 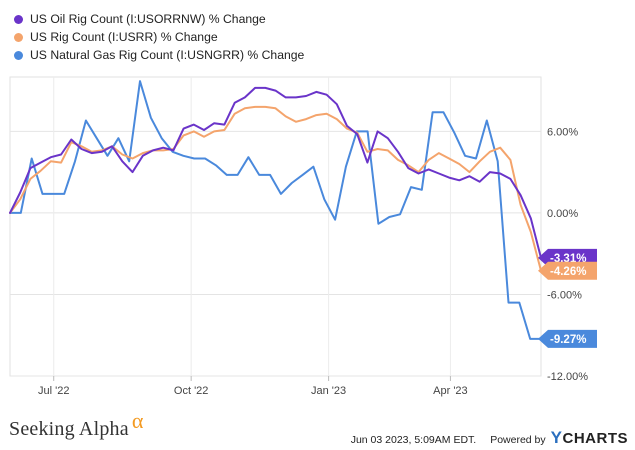 What do you see at coordinates (562, 132) in the screenshot?
I see `y-tick-label: 6.00%` at bounding box center [562, 132].